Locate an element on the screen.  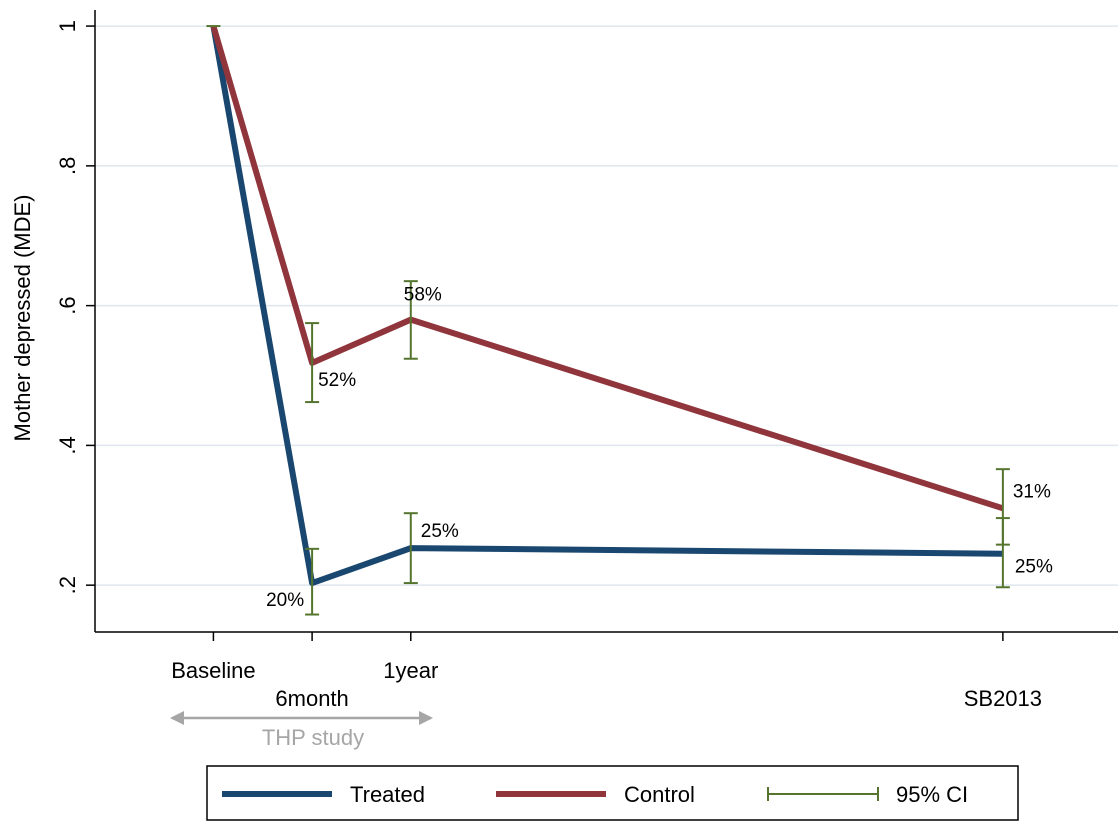
y-tick-label: .4 is located at coordinates (67, 445).